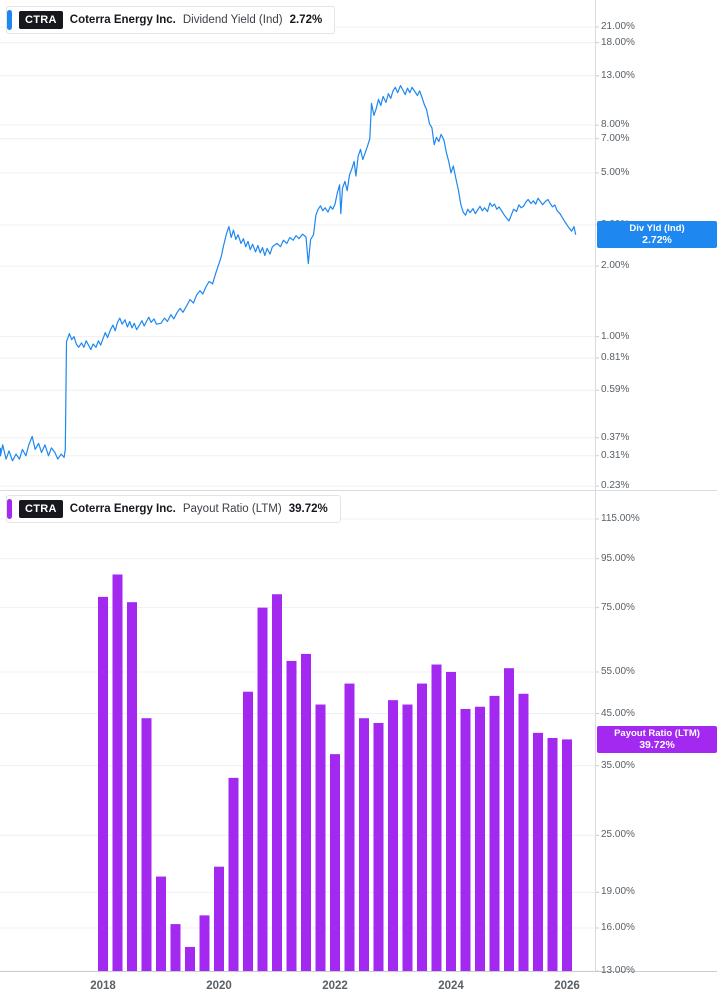  I want to click on metric-value: 2.72%, so click(306, 20).